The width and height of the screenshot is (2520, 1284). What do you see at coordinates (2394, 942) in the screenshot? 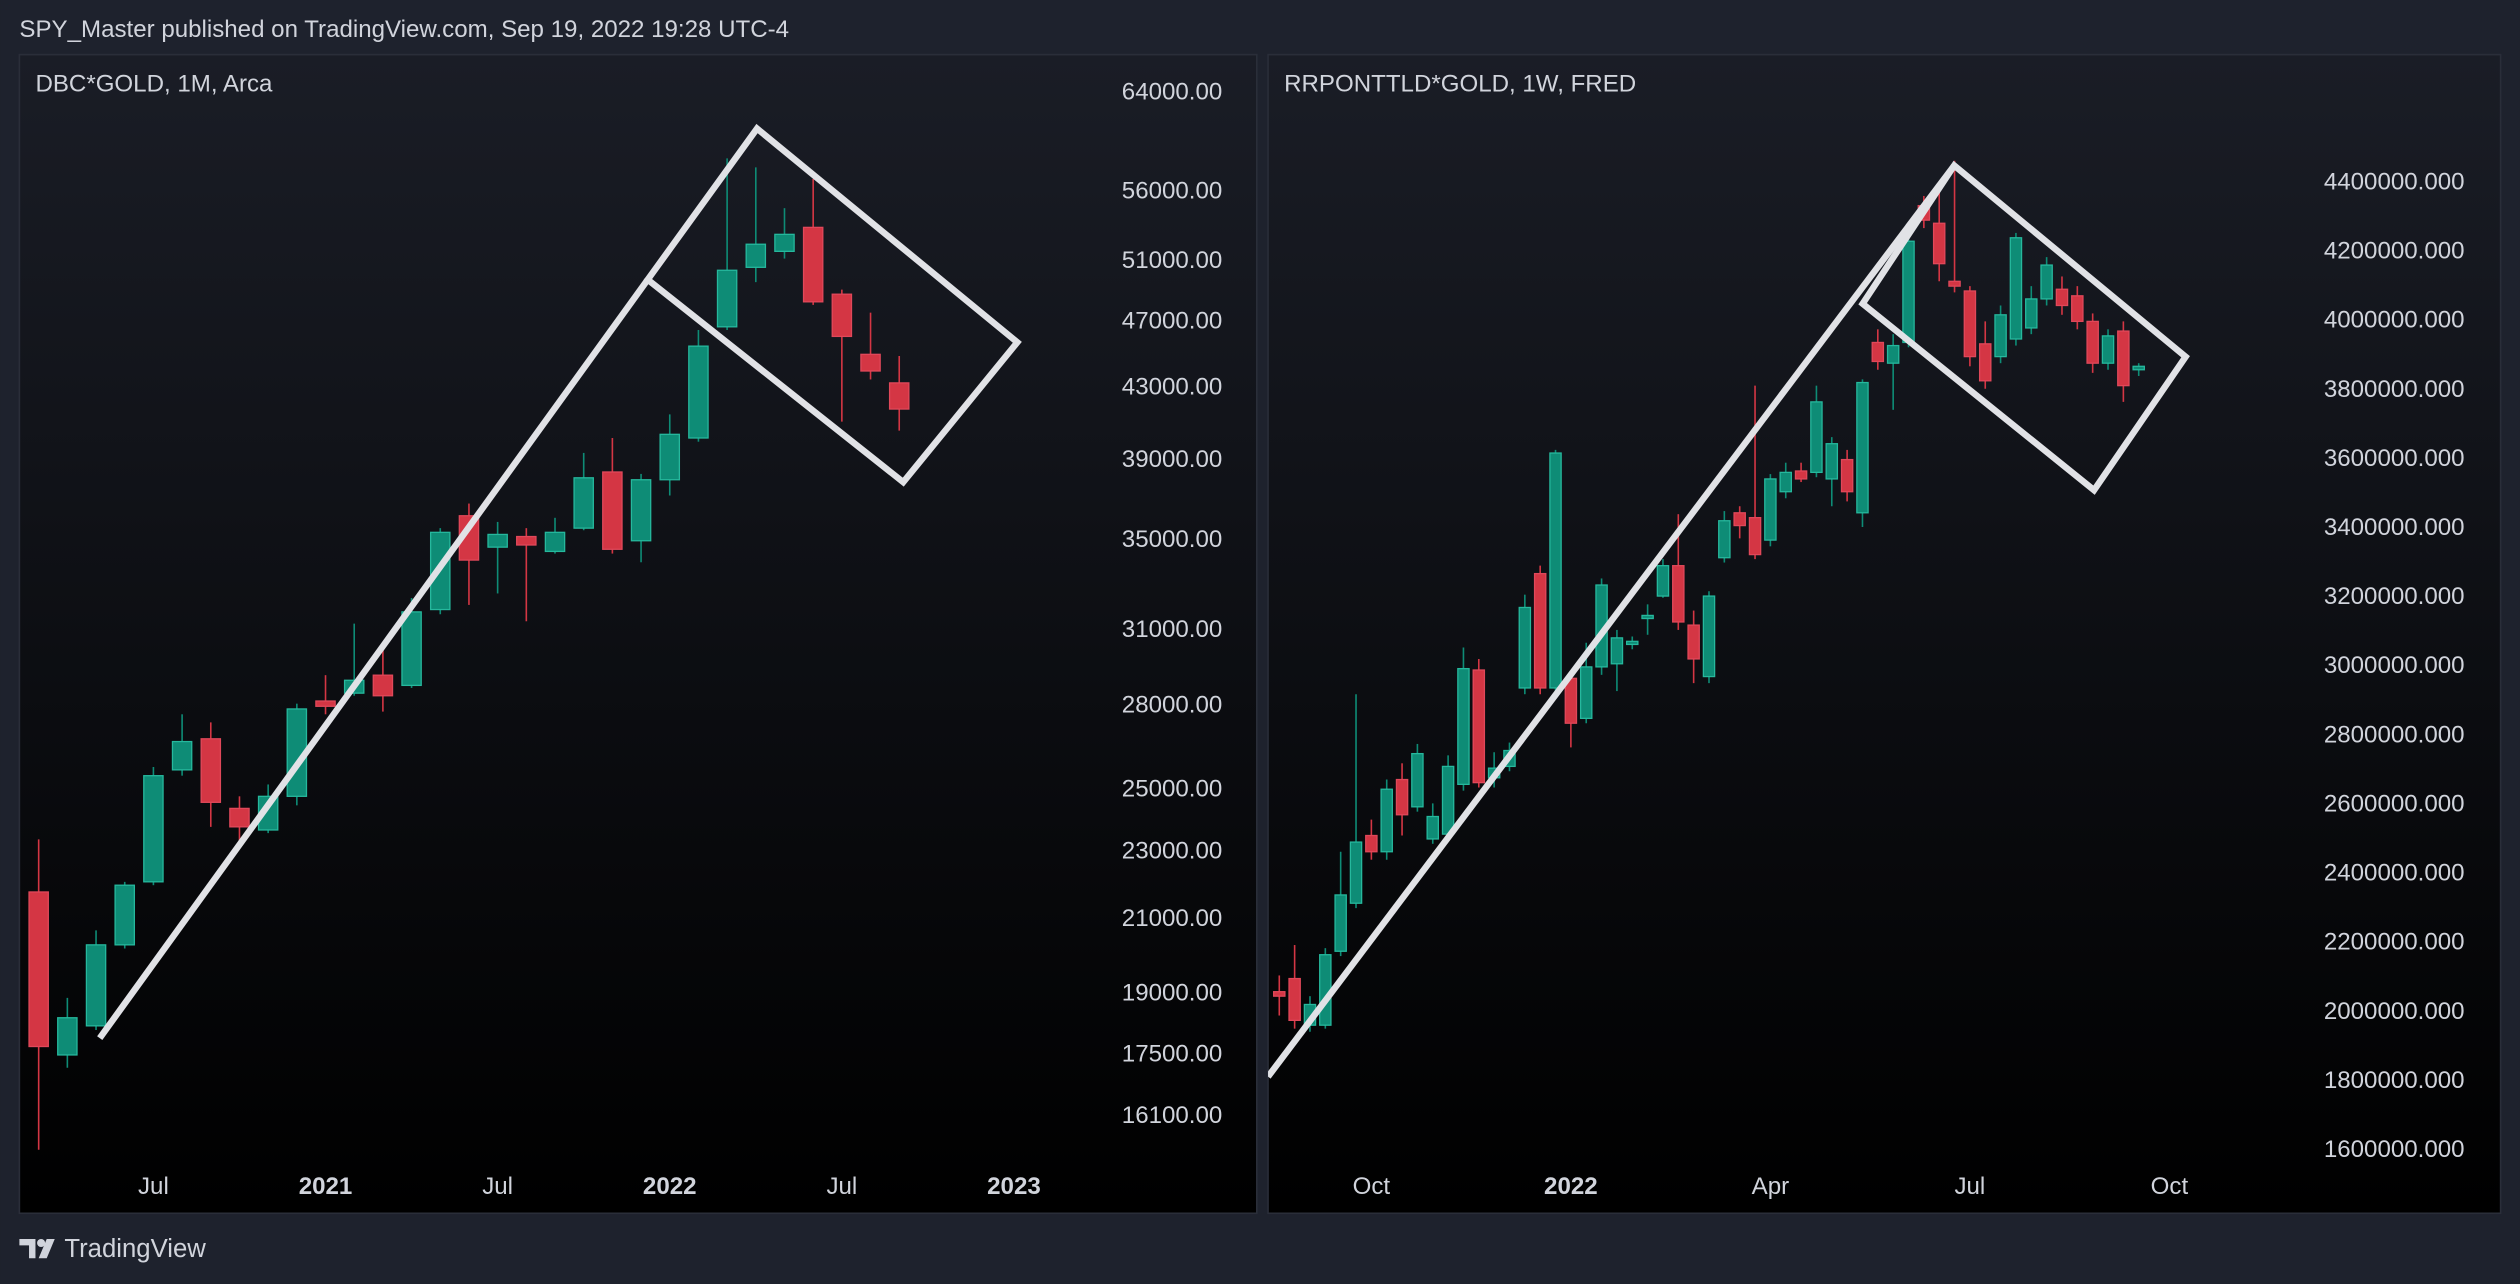
I see `y-tick-label: 2200000.000` at bounding box center [2394, 942].